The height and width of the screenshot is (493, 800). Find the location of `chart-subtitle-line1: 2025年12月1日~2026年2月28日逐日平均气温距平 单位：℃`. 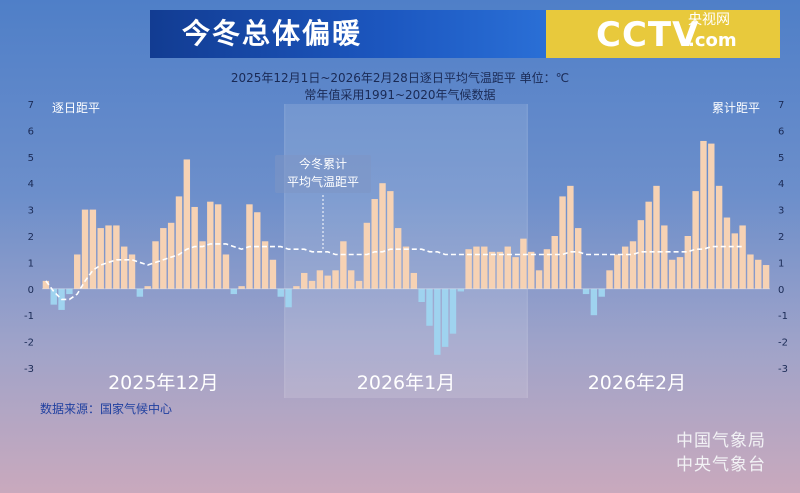

chart-subtitle-line1: 2025年12月1日~2026年2月28日逐日平均气温距平 单位：℃ is located at coordinates (400, 78).